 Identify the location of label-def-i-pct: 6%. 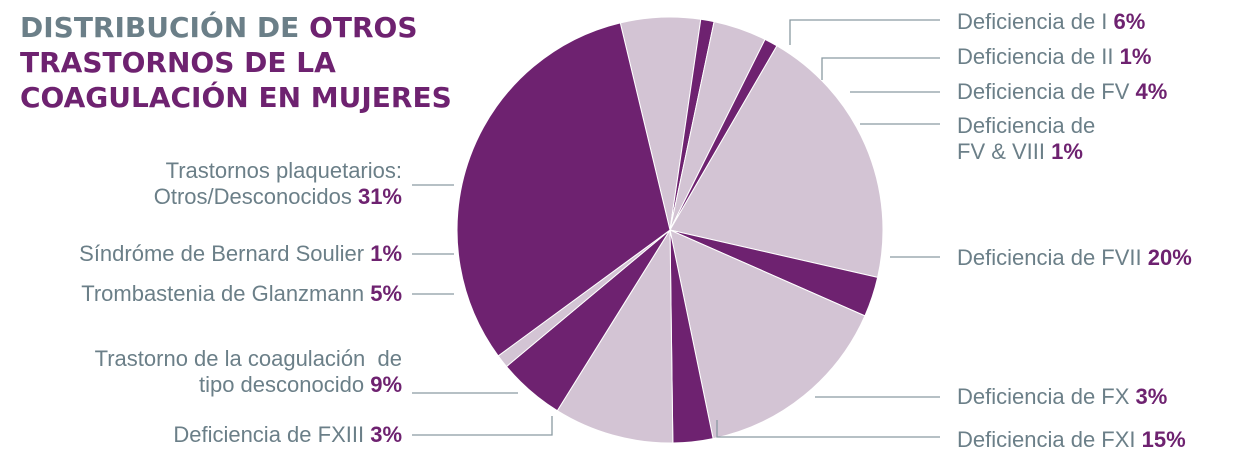
(1129, 21).